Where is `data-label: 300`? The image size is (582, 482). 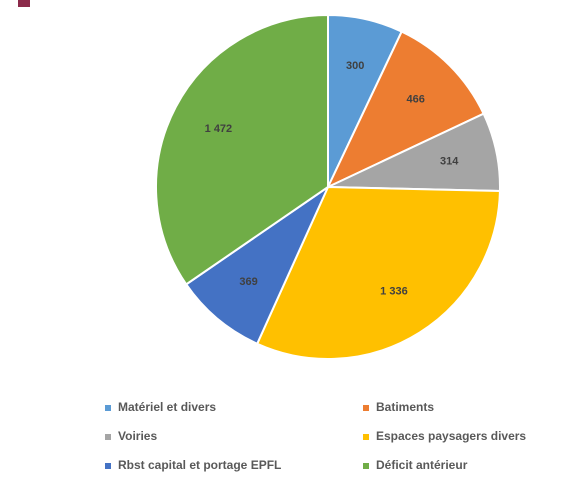 data-label: 300 is located at coordinates (355, 66).